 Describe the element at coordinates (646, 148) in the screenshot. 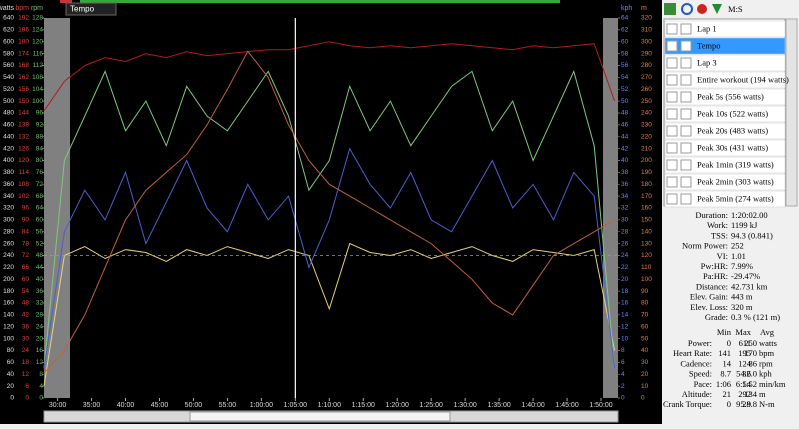

I see `y-tick-label: 210` at that location.